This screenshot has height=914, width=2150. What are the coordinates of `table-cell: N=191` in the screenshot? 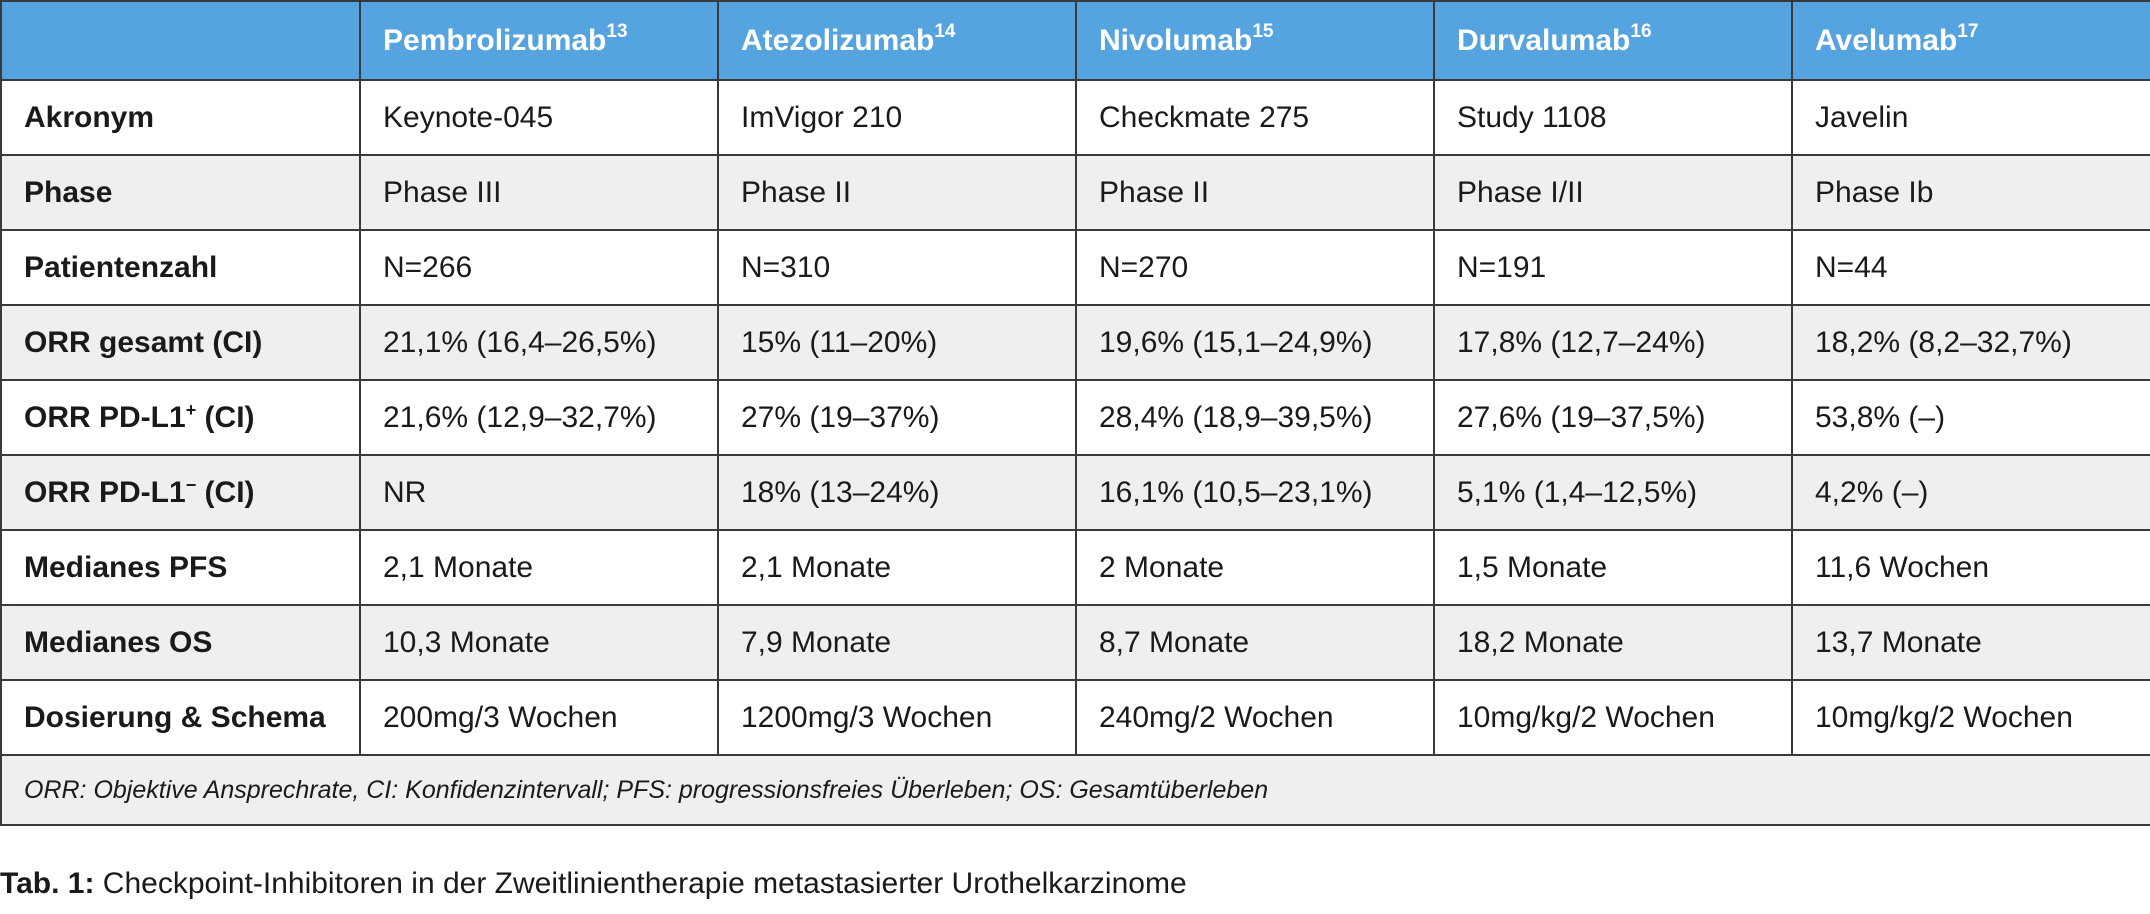 It's located at (1613, 267).